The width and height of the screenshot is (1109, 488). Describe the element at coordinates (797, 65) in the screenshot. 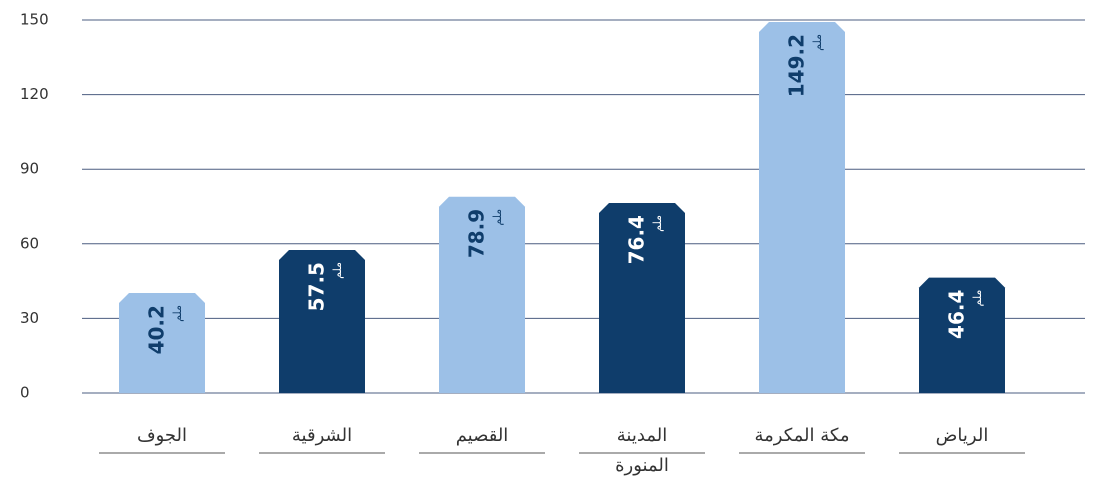

I see `value-label: 149.2` at that location.